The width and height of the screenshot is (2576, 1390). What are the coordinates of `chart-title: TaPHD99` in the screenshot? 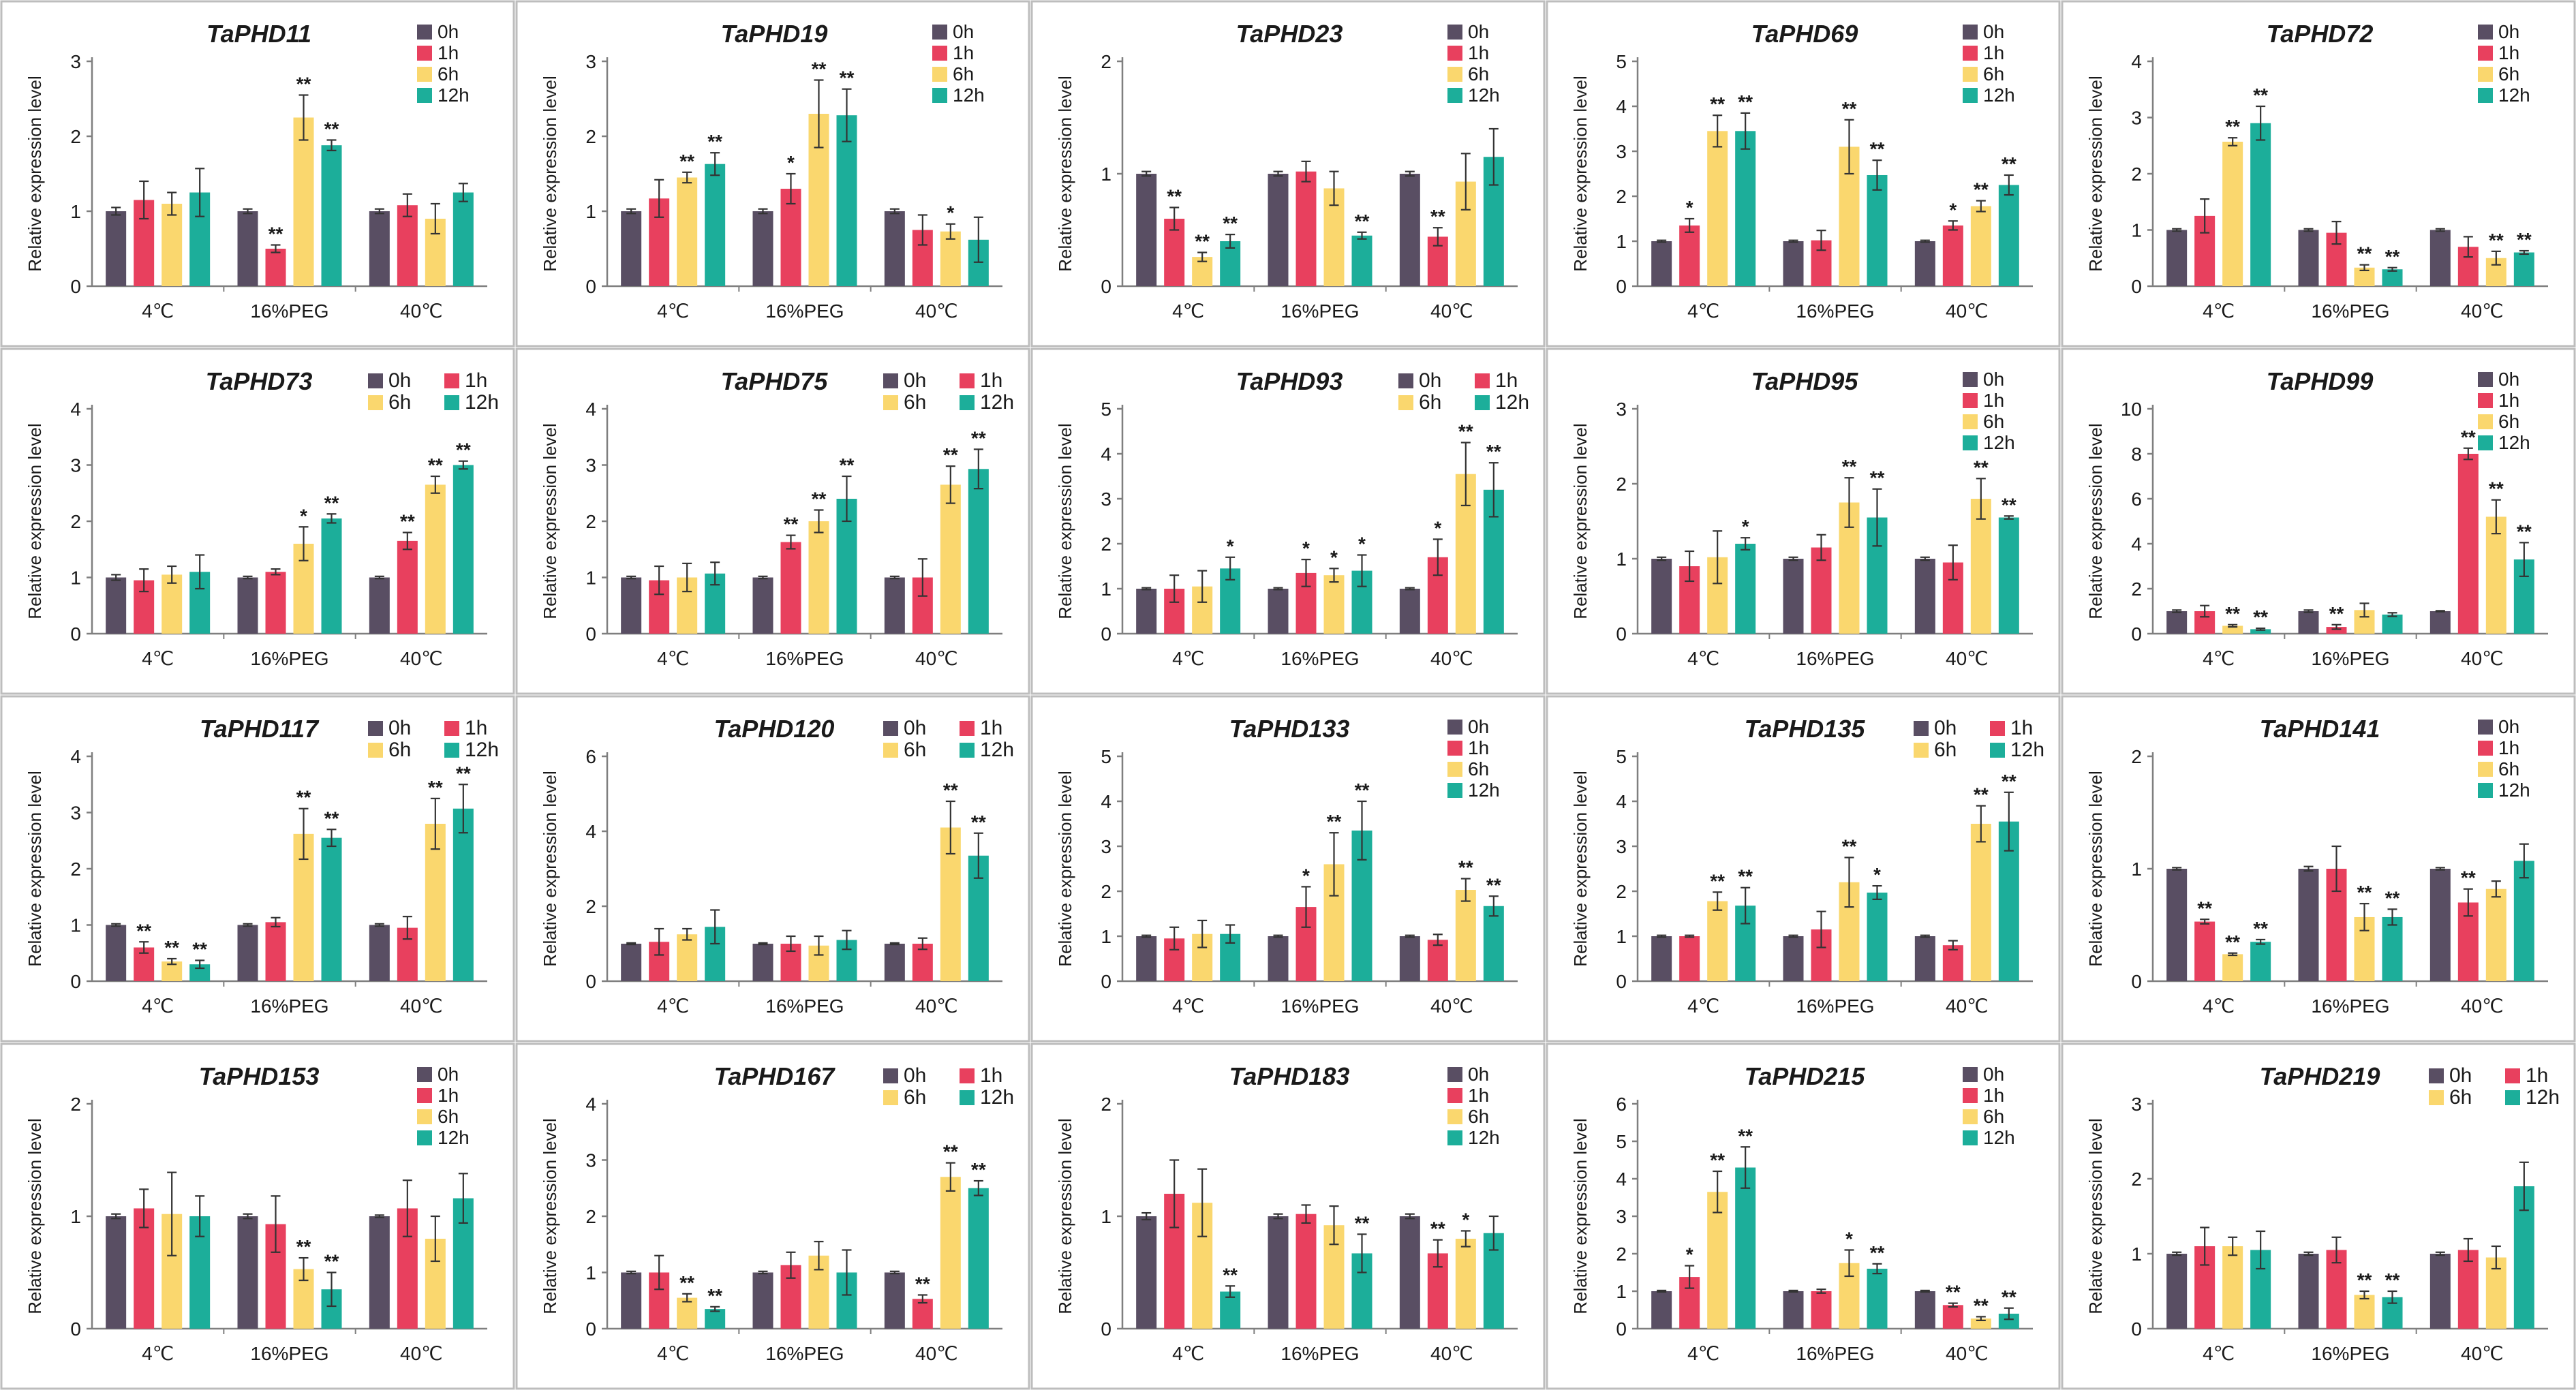 It's located at (2320, 381).